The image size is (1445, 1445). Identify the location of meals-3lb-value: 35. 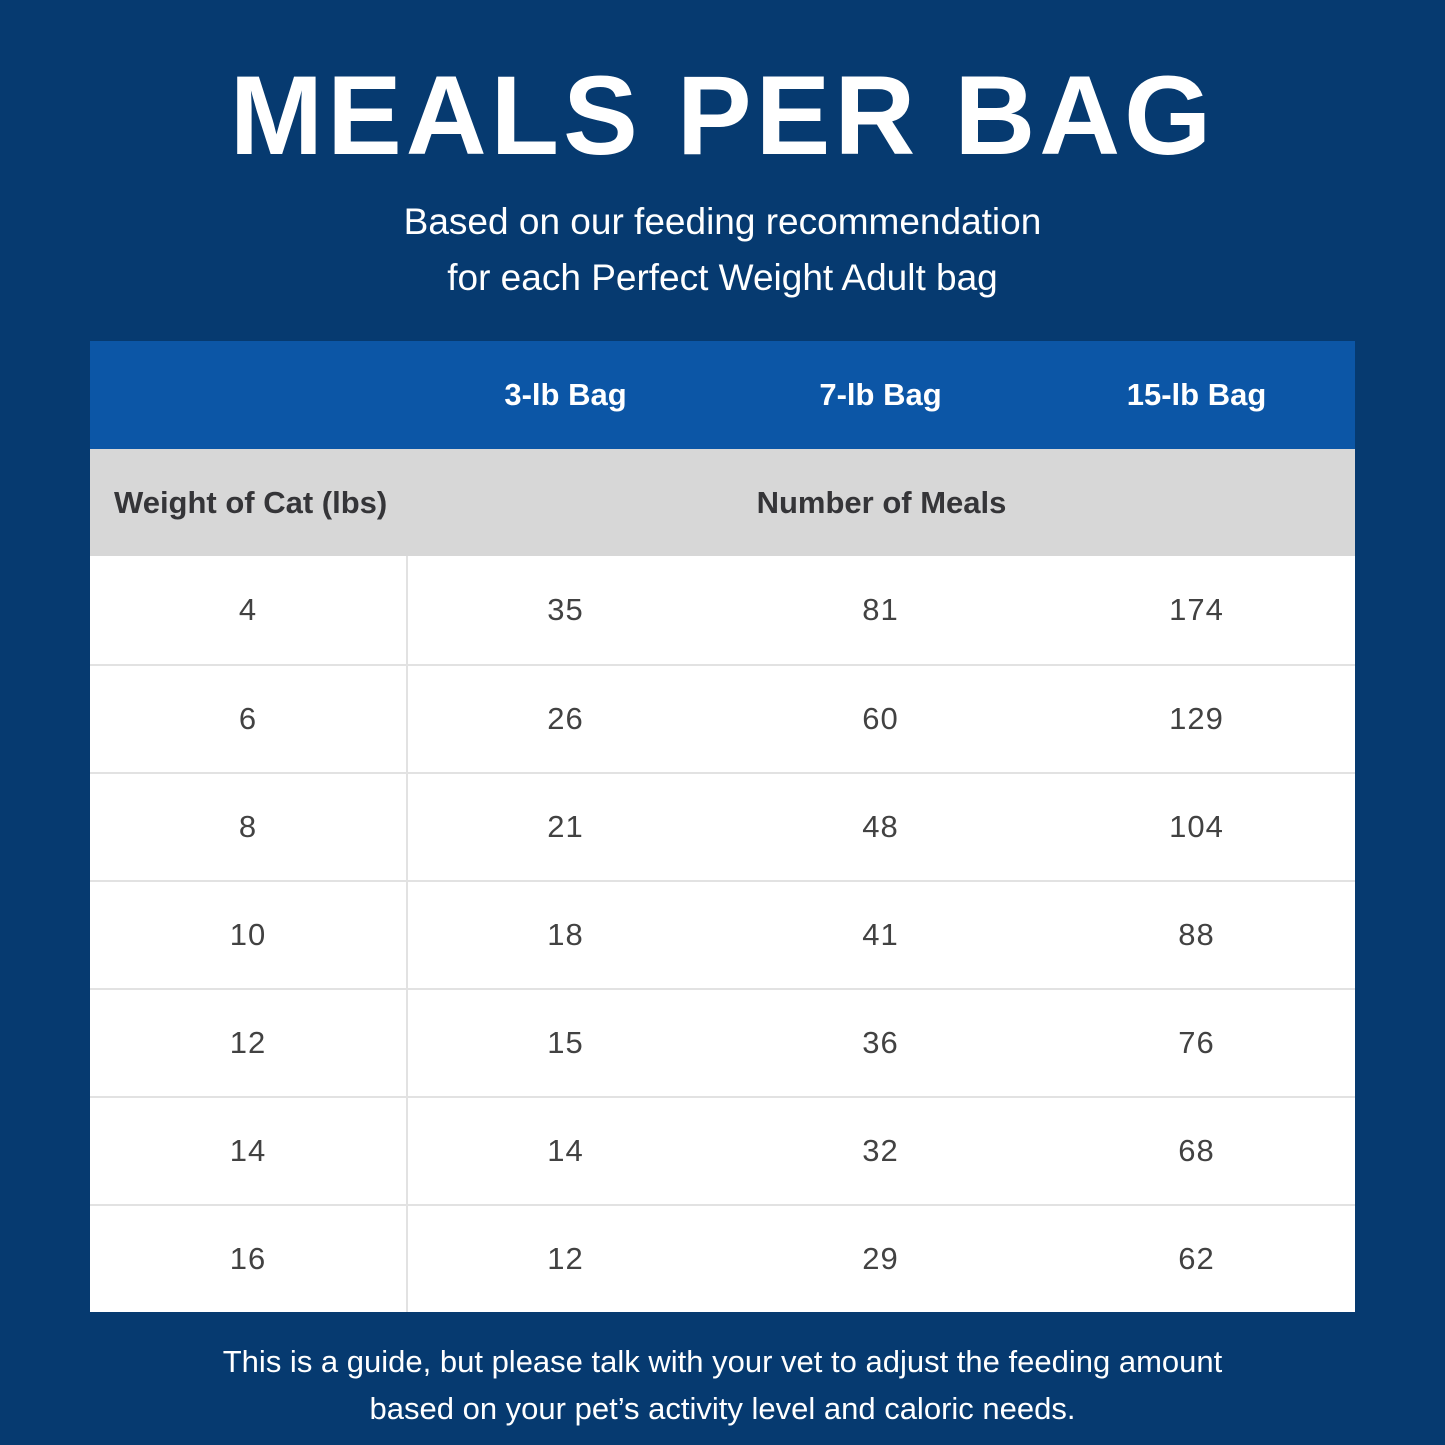
(565, 609).